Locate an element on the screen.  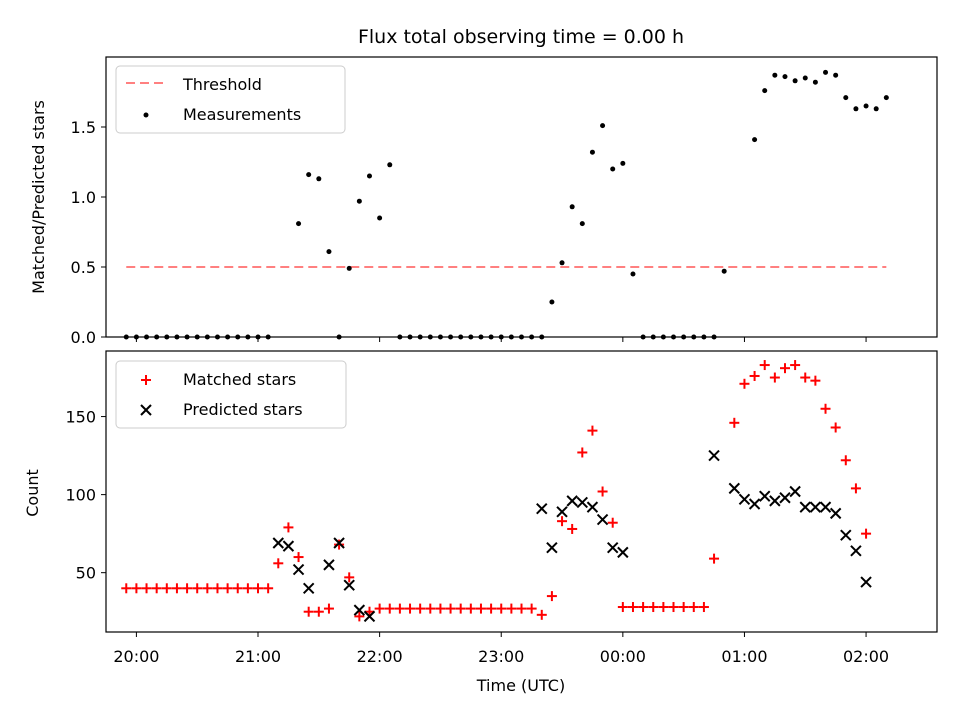
top-y-tick-label: 0.5 is located at coordinates (83, 267).